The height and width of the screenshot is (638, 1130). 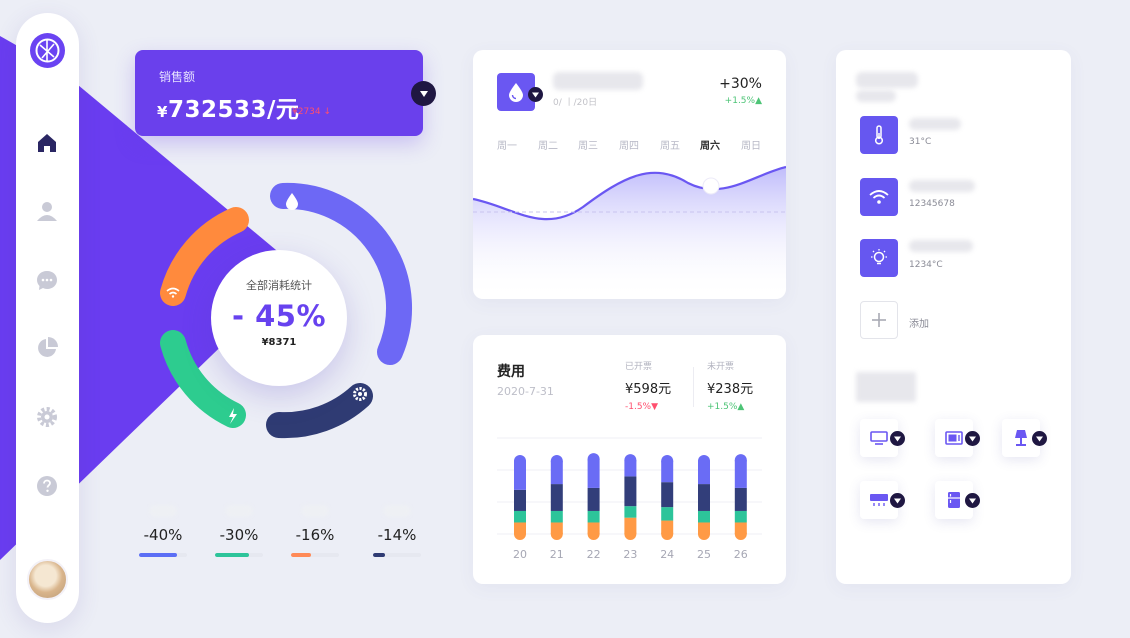 I want to click on tab-day: 周四, so click(x=629, y=146).